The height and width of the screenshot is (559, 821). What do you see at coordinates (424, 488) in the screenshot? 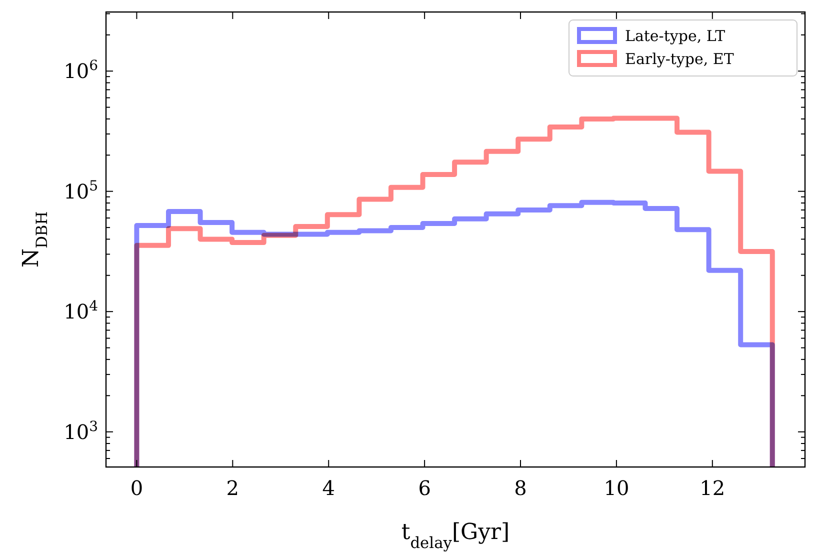
I see `x-tick-label: 6` at bounding box center [424, 488].